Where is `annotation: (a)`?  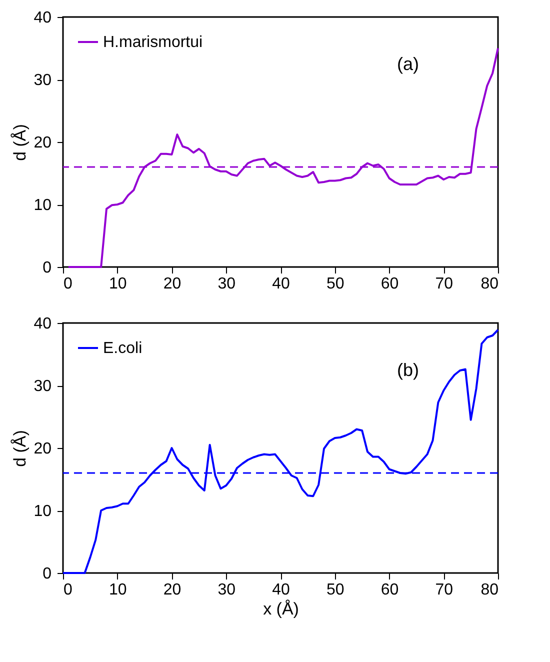 annotation: (a) is located at coordinates (408, 64).